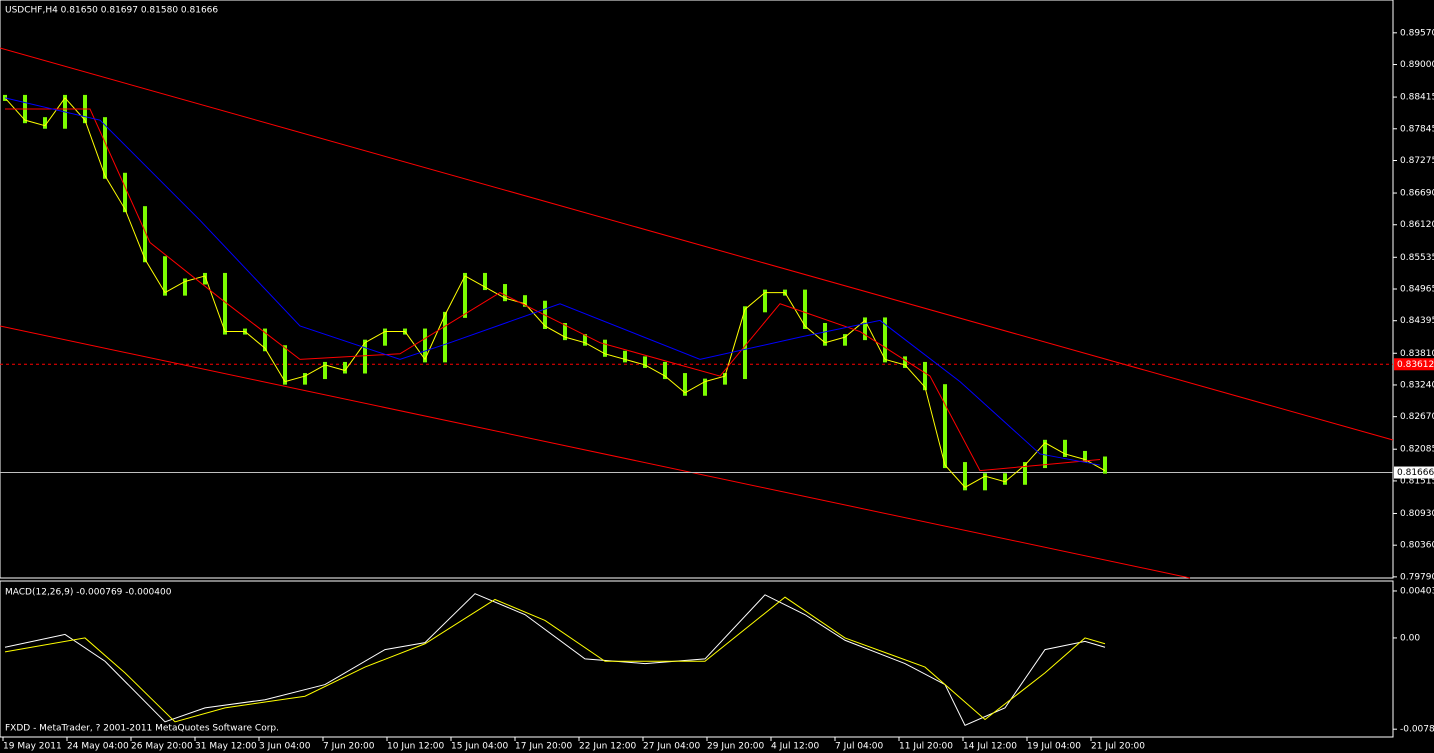 This screenshot has width=1434, height=753. Describe the element at coordinates (1417, 258) in the screenshot. I see `y-tick-label: 0.85535` at that location.